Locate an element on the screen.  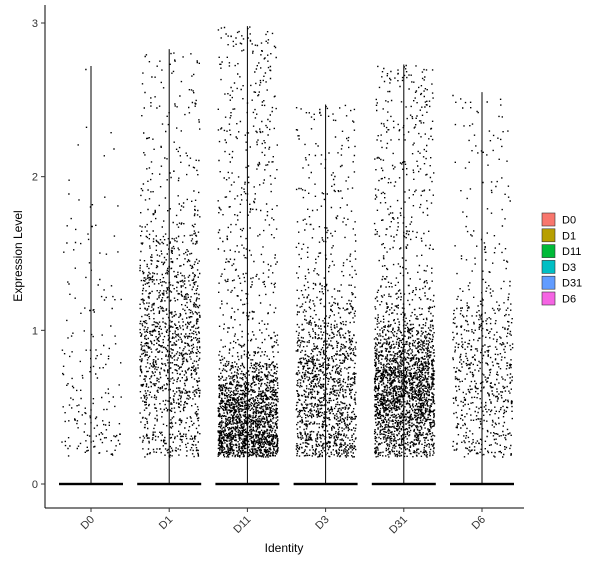
y-tick-label: 3 is located at coordinates (35, 24).